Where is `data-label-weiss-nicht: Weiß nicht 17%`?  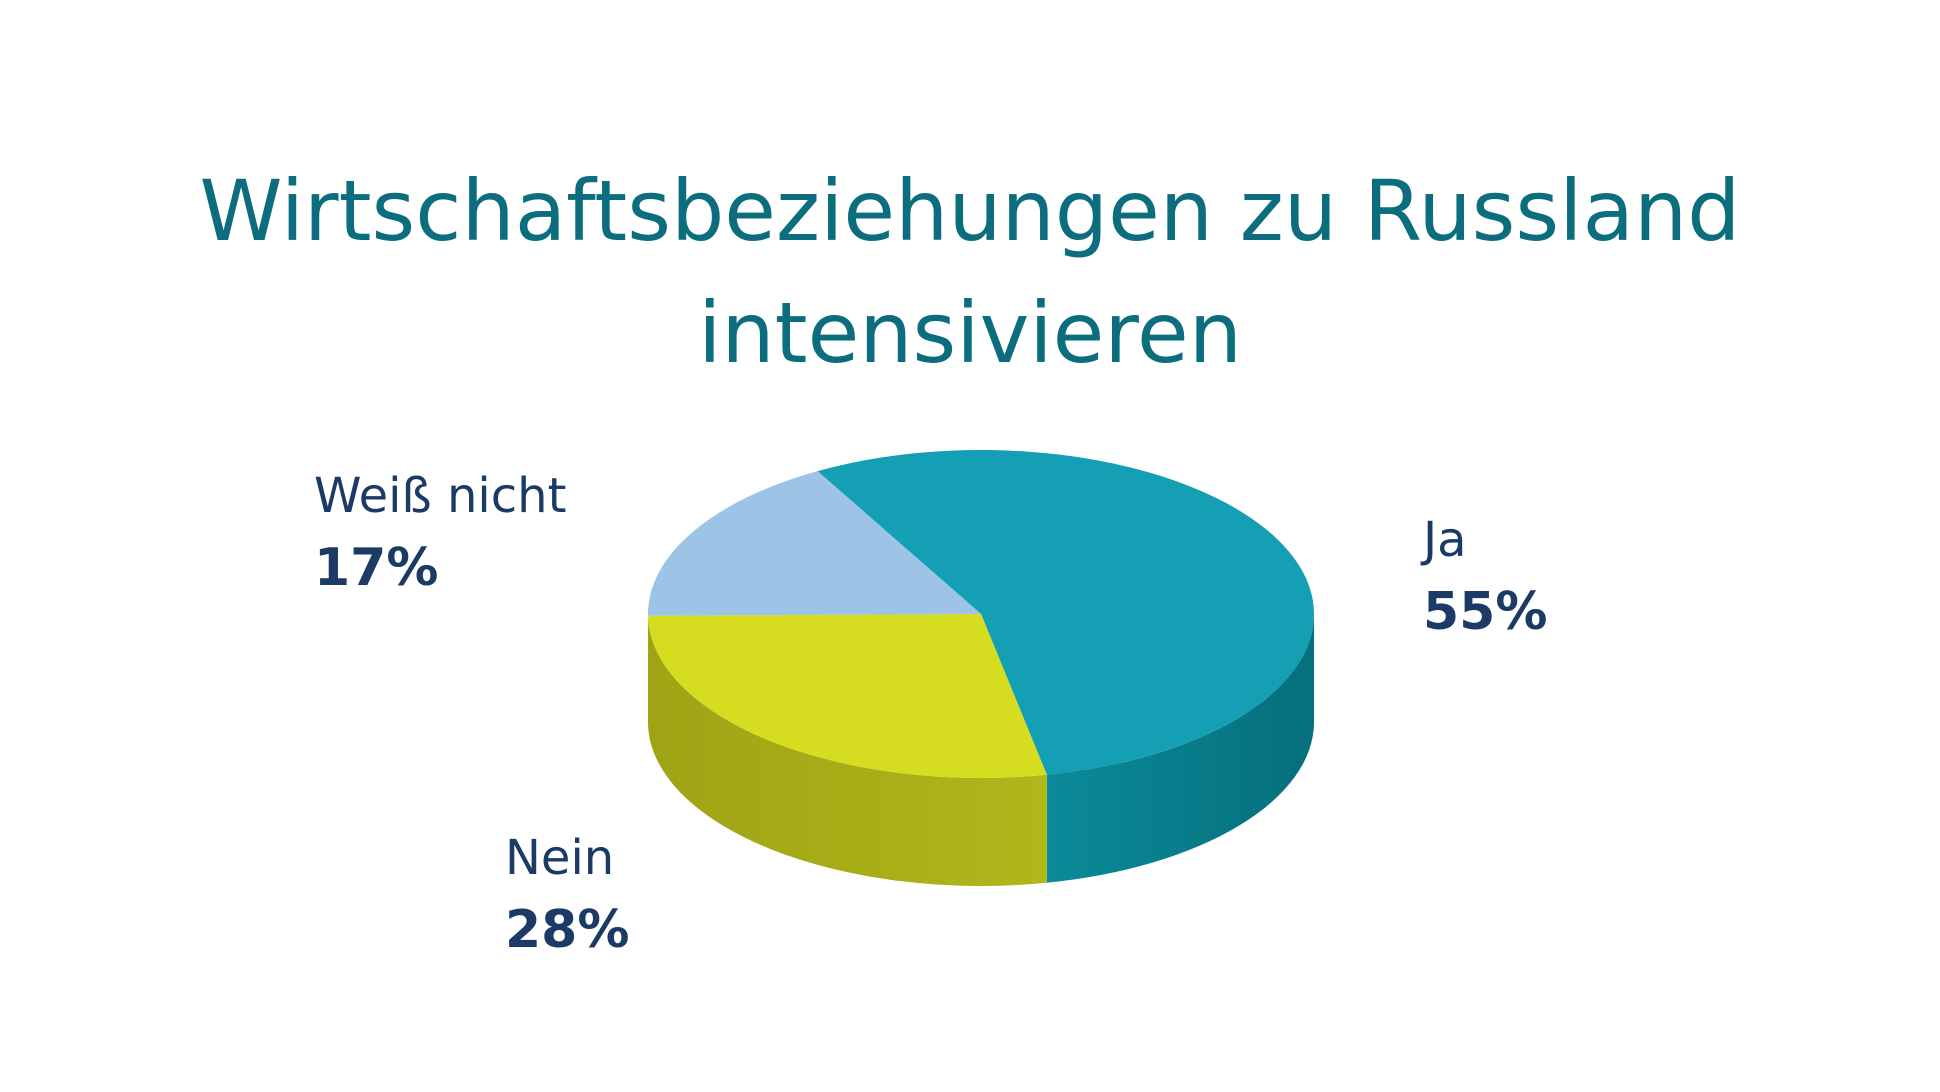
data-label-weiss-nicht: Weiß nicht 17% is located at coordinates (440, 536).